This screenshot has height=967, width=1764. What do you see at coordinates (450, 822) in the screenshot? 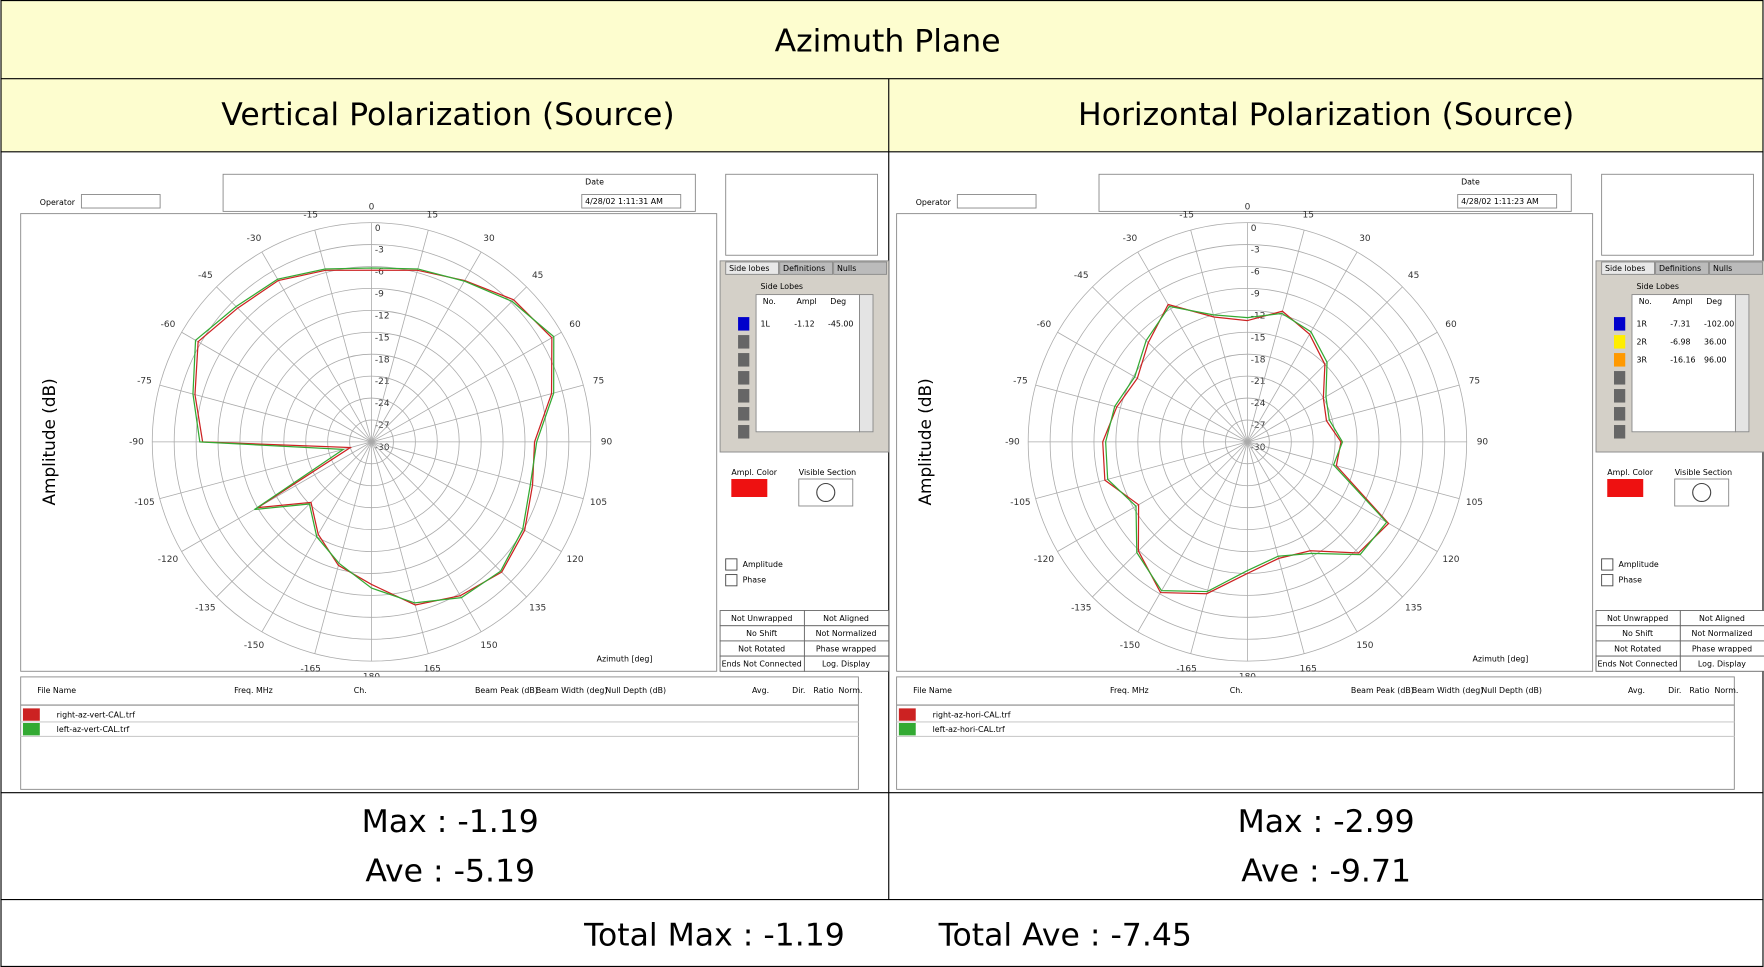
I see `max: Max : -1.19` at bounding box center [450, 822].